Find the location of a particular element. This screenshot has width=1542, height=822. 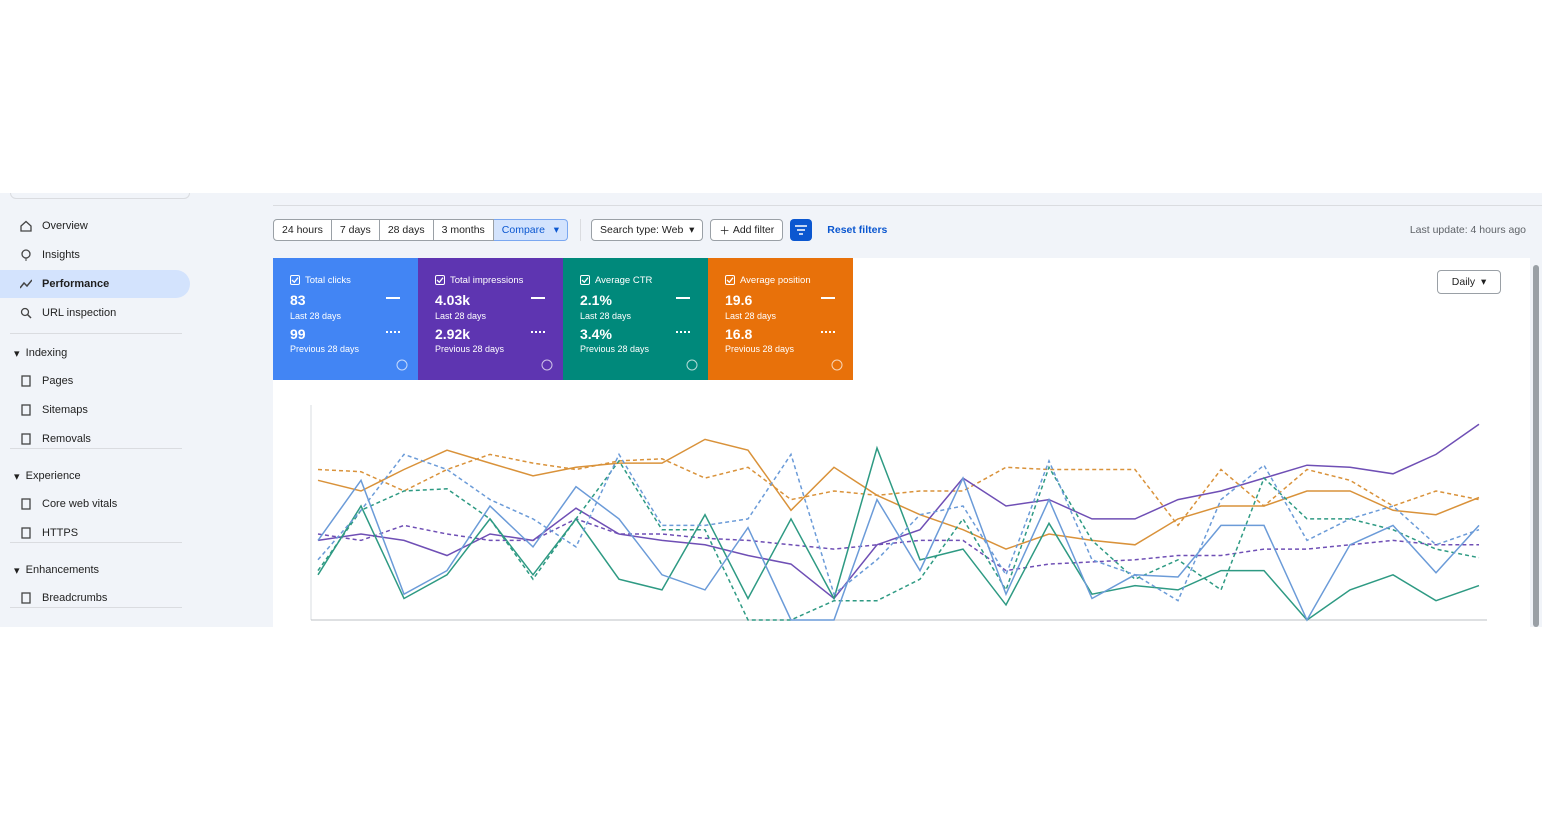

card-label-text: Total clicks is located at coordinates (328, 280).